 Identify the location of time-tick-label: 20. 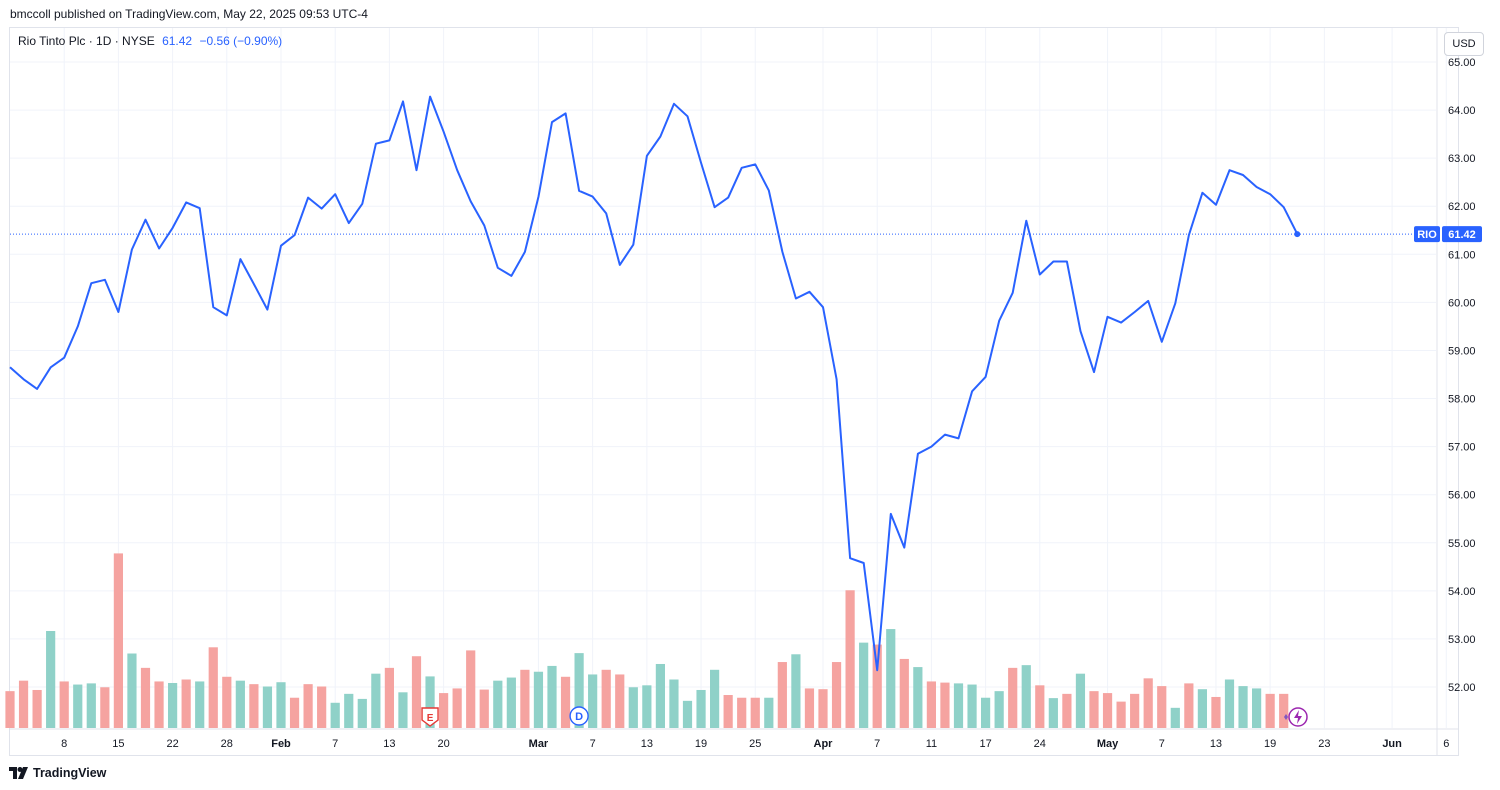
(443, 744).